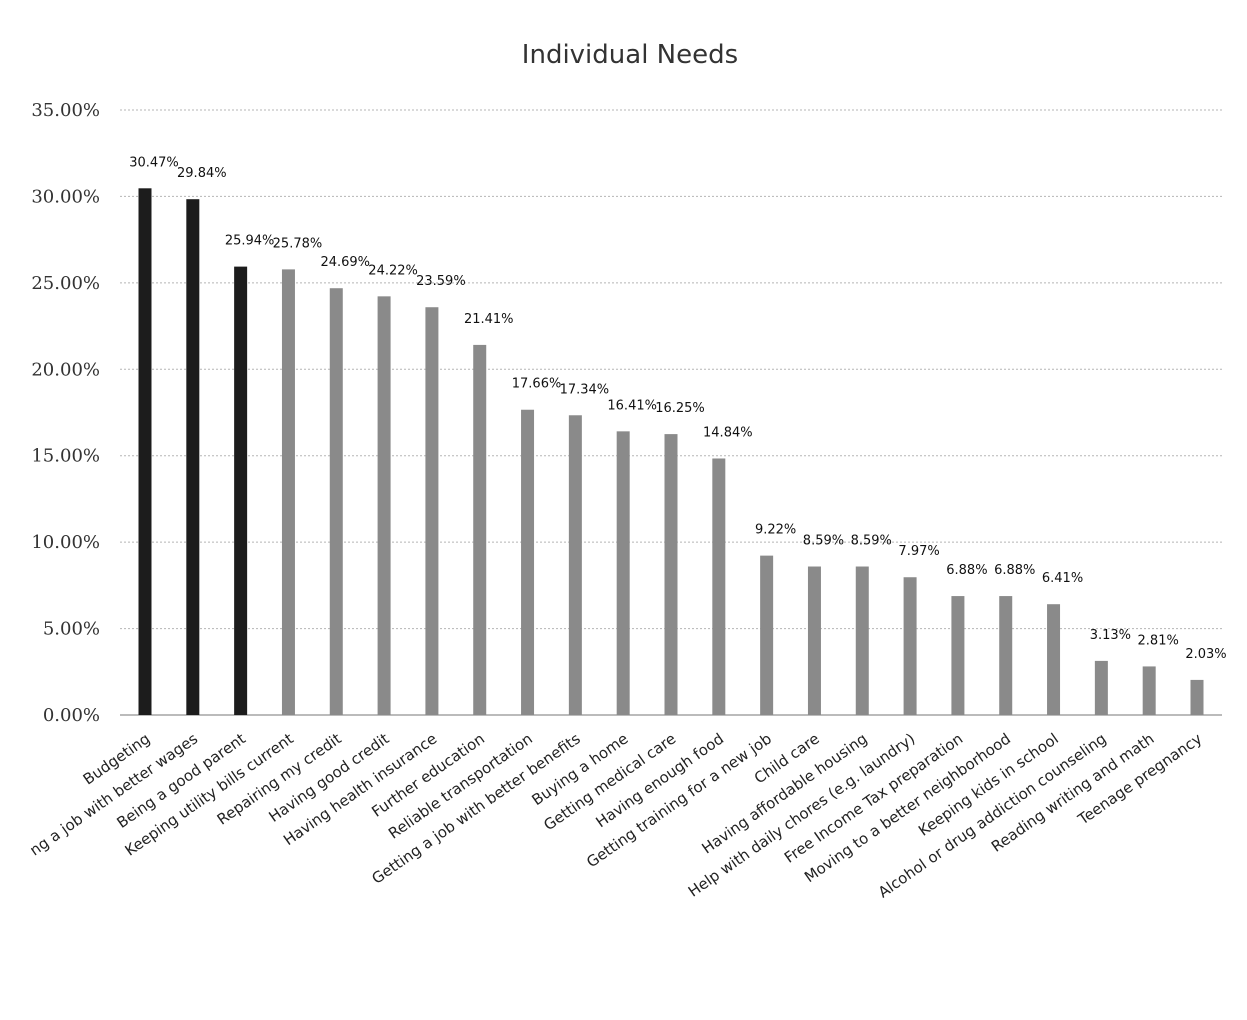 This screenshot has width=1247, height=1020. What do you see at coordinates (154, 162) in the screenshot?
I see `data-label: 30.47%` at bounding box center [154, 162].